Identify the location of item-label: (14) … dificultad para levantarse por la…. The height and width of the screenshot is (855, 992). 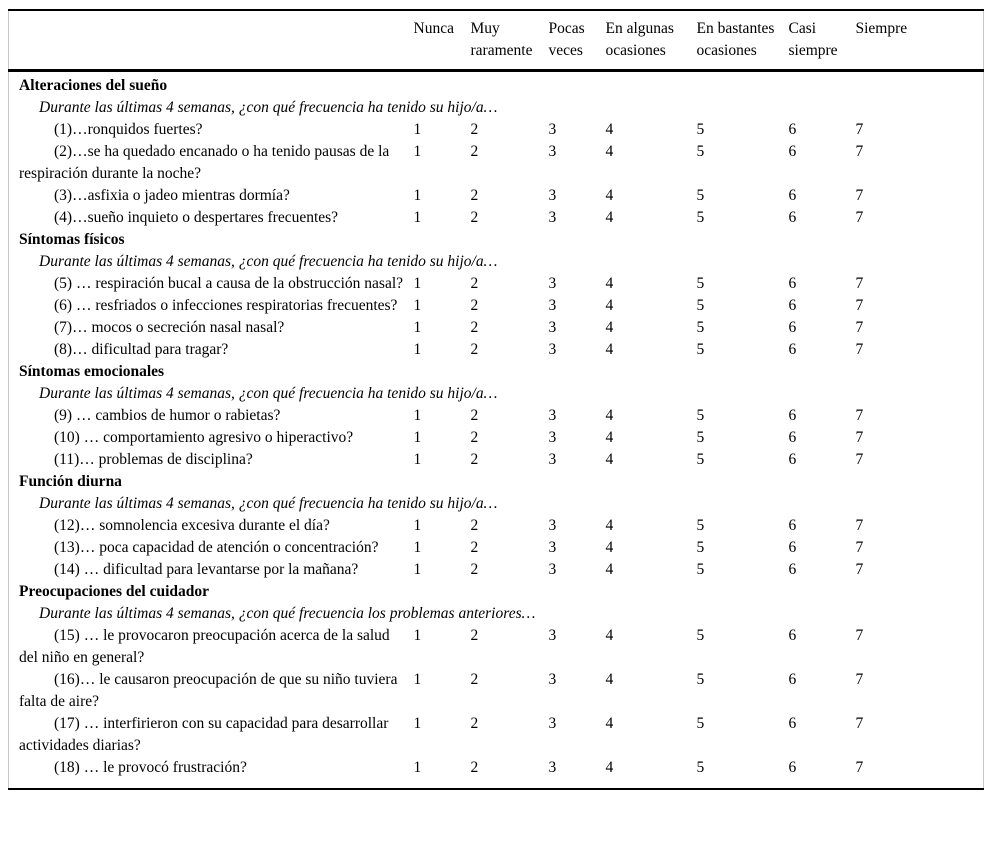
(206, 569).